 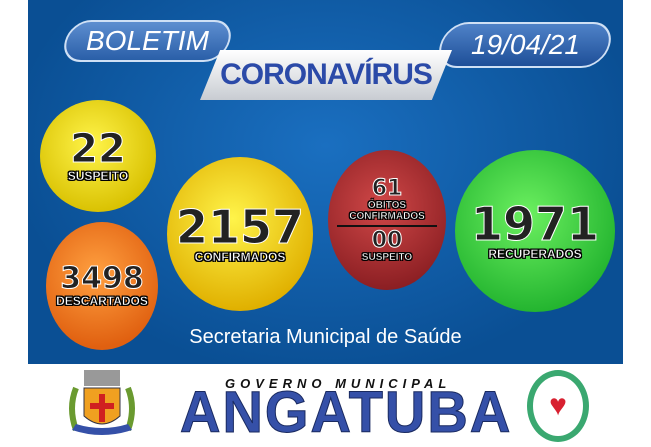 I want to click on recuperados-value: 1971, so click(x=535, y=224).